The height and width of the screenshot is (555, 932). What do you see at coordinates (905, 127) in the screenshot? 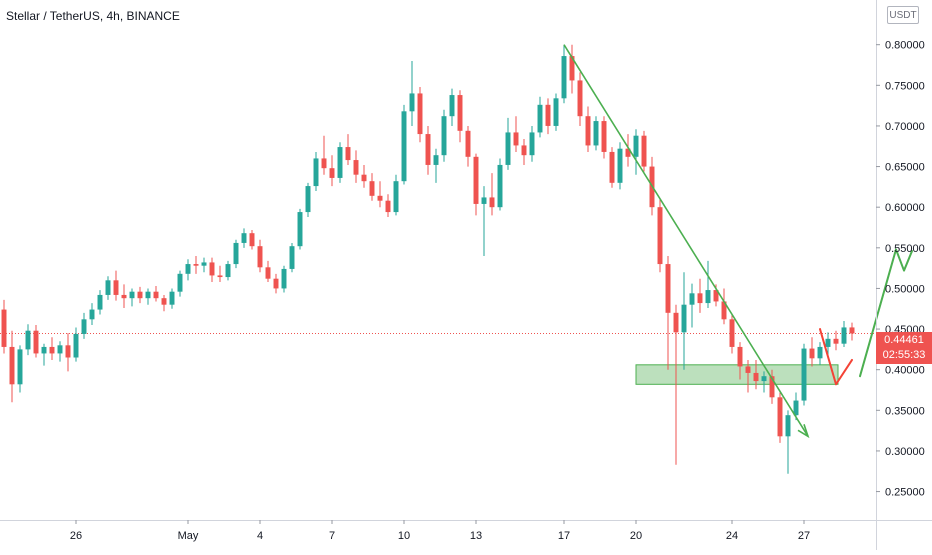
I see `price-tick-label: 0.70000` at bounding box center [905, 127].